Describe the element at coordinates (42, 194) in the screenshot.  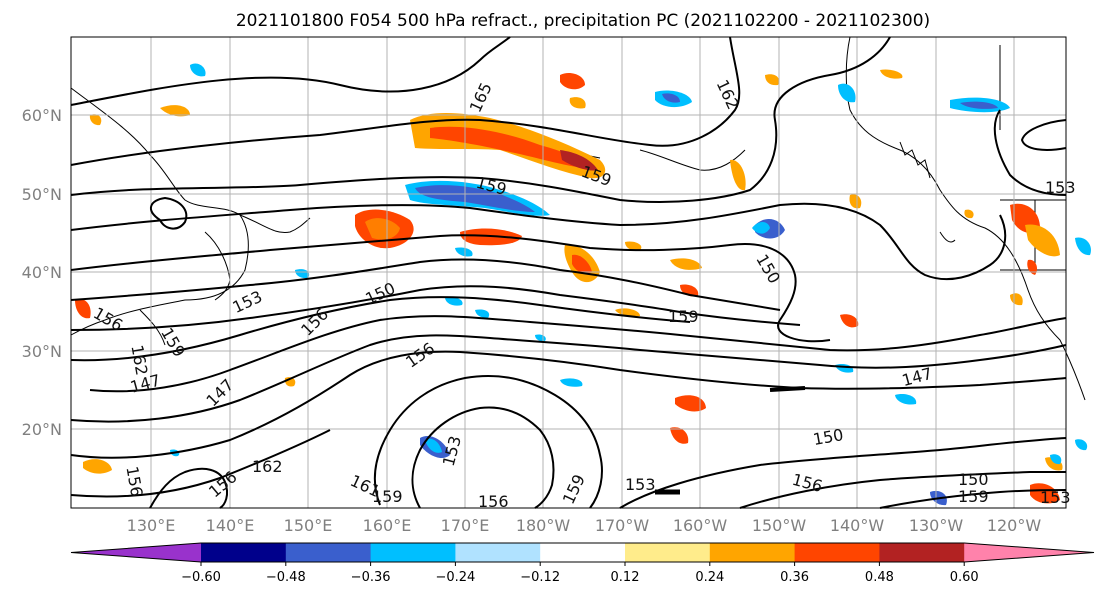
I see `latitude-label: 50°N` at that location.